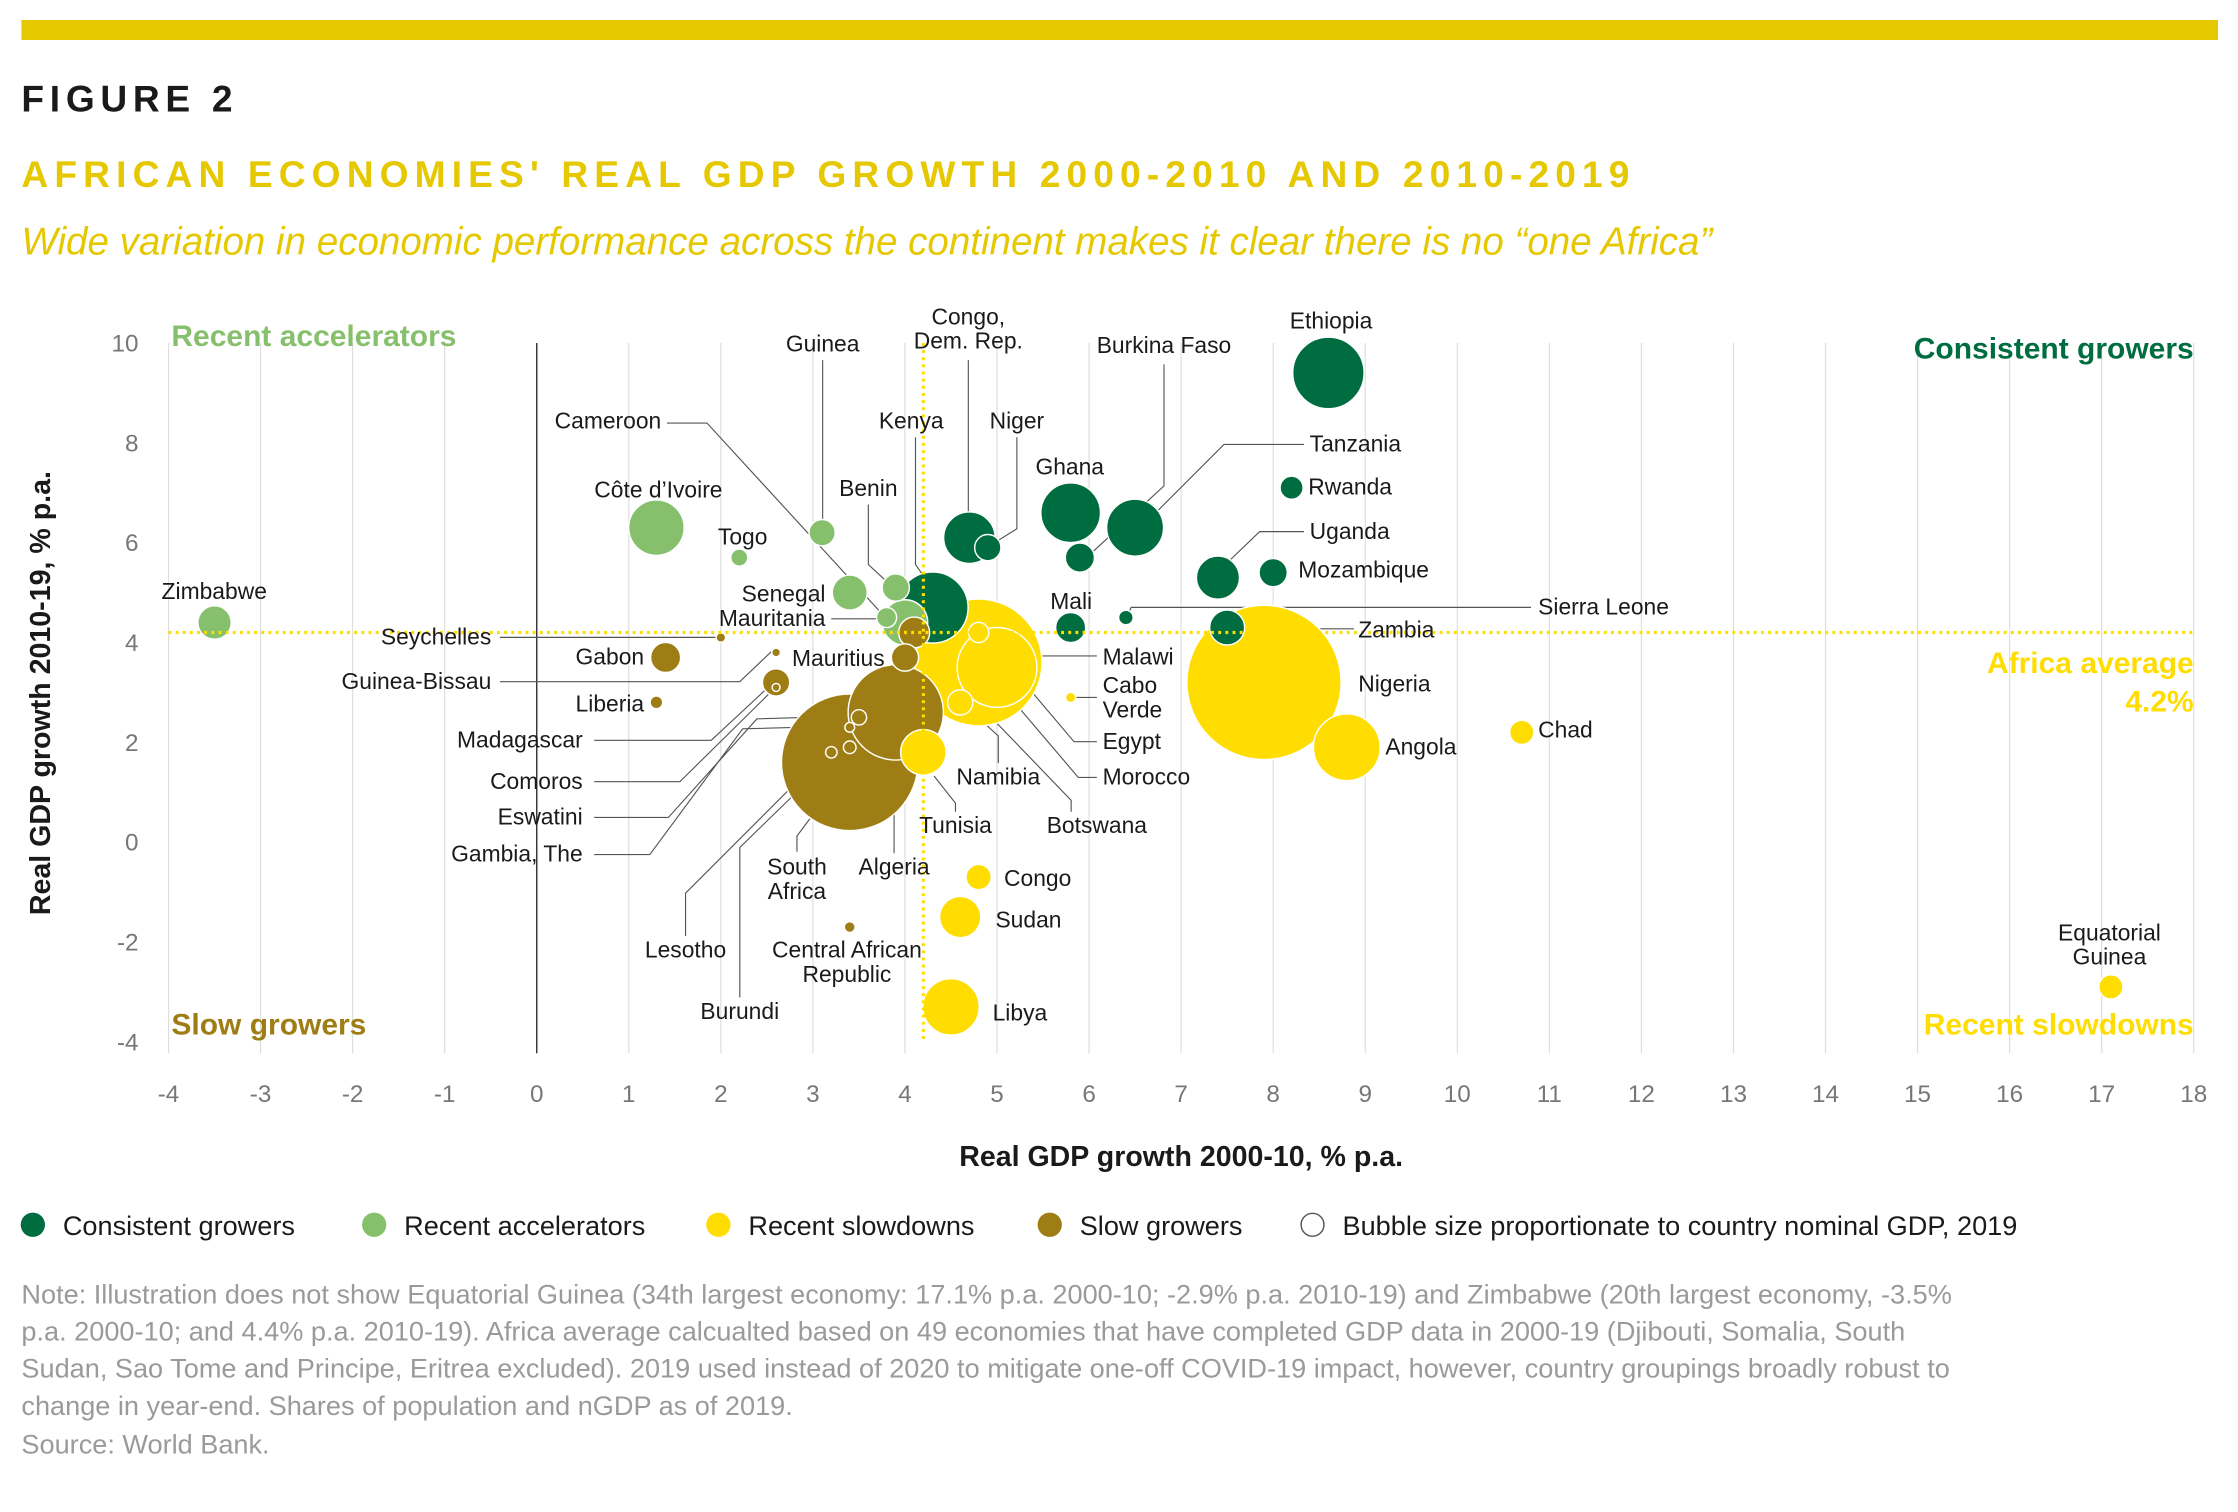 This screenshot has width=2238, height=1512. What do you see at coordinates (969, 316) in the screenshot?
I see `country-label-line: Congo,` at bounding box center [969, 316].